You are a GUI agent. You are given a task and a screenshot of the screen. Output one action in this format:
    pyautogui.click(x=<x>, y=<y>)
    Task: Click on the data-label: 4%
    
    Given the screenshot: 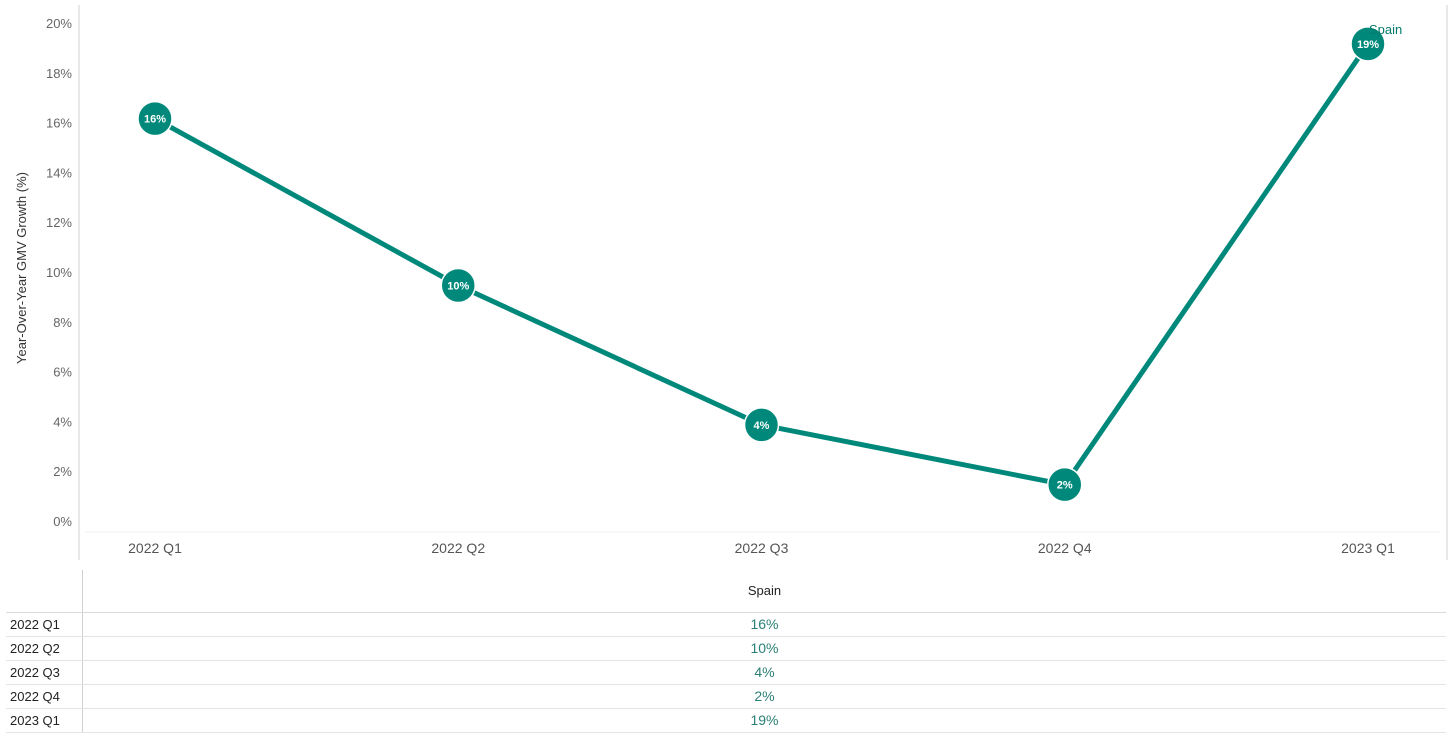 What is the action you would take?
    pyautogui.click(x=762, y=426)
    